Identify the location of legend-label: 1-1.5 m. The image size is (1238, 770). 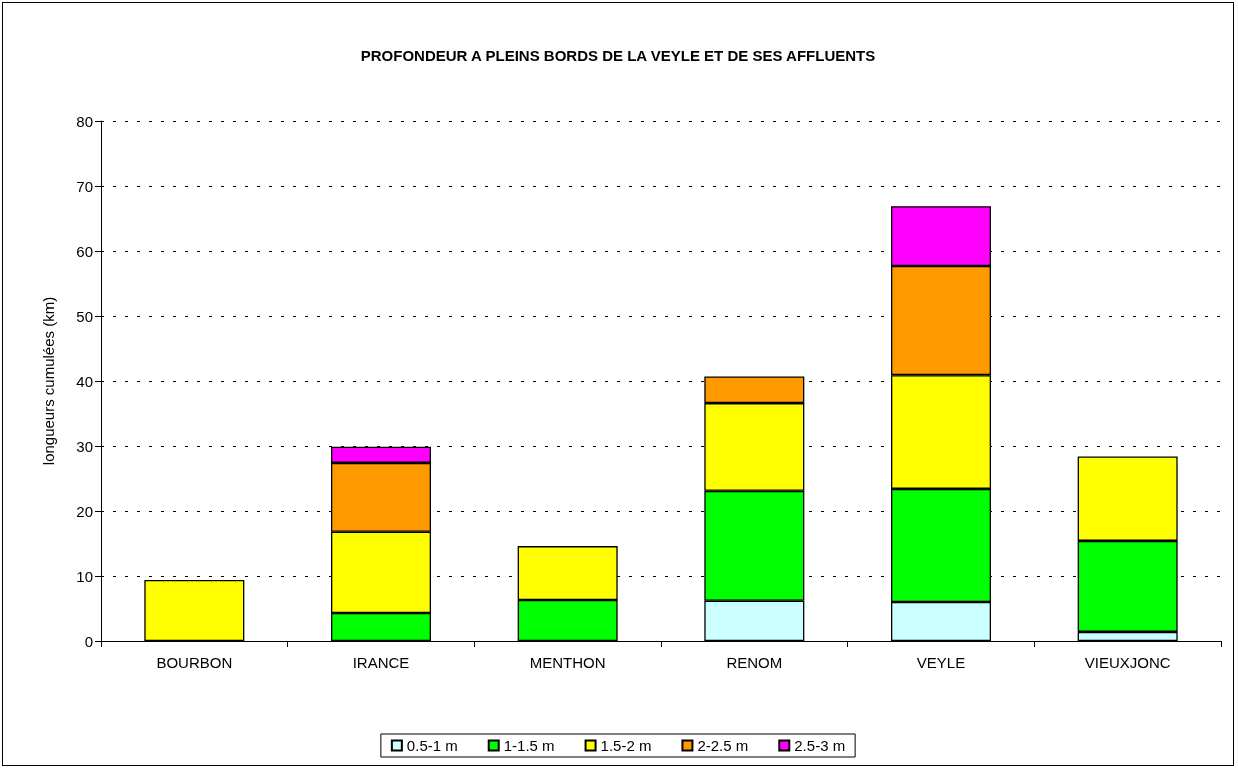
(529, 745).